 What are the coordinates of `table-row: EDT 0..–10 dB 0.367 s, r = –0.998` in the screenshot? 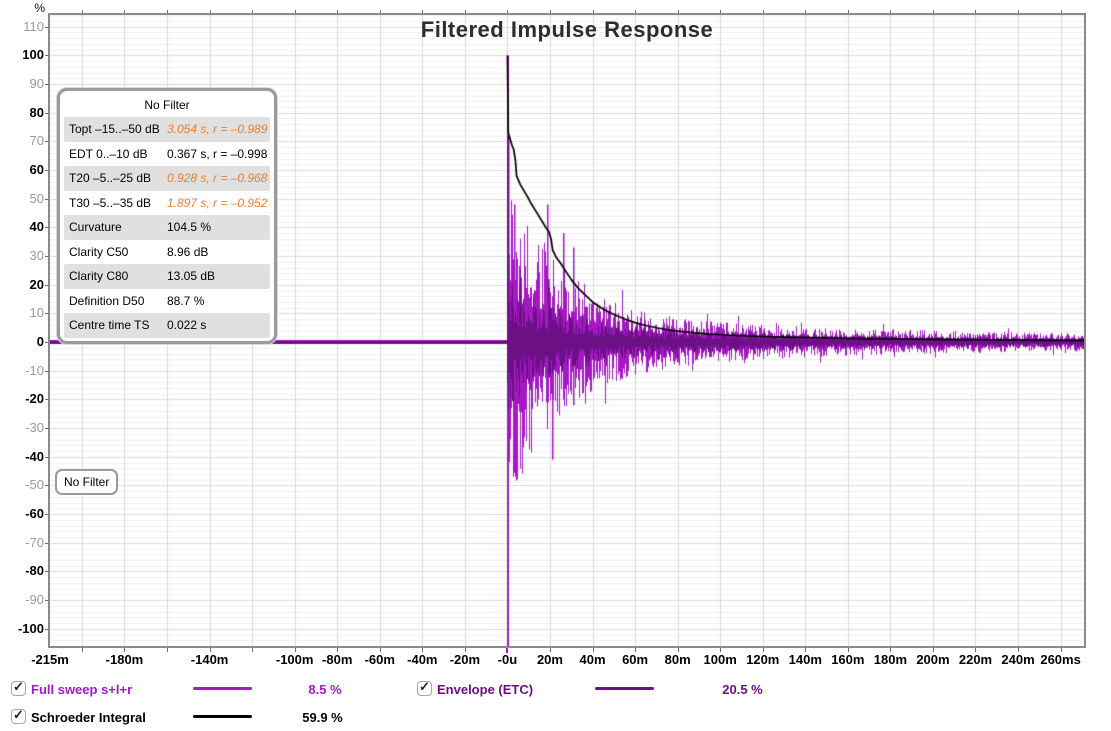 It's located at (167, 154).